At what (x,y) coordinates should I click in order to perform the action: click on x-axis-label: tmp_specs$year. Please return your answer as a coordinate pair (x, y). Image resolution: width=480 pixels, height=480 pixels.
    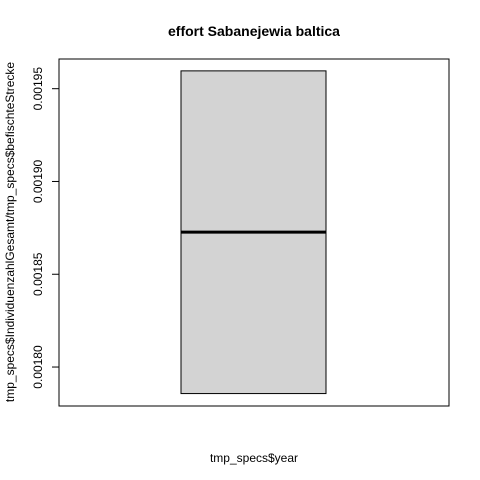
    Looking at the image, I should click on (254, 458).